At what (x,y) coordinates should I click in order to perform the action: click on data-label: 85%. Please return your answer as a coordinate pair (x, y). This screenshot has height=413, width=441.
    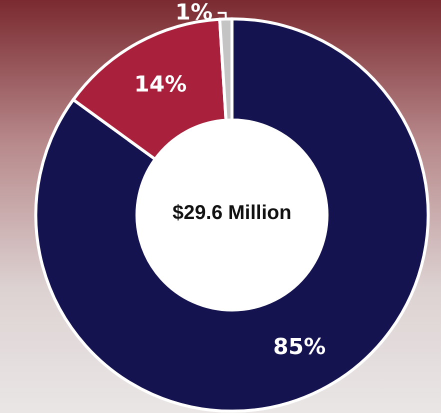
    Looking at the image, I should click on (299, 347).